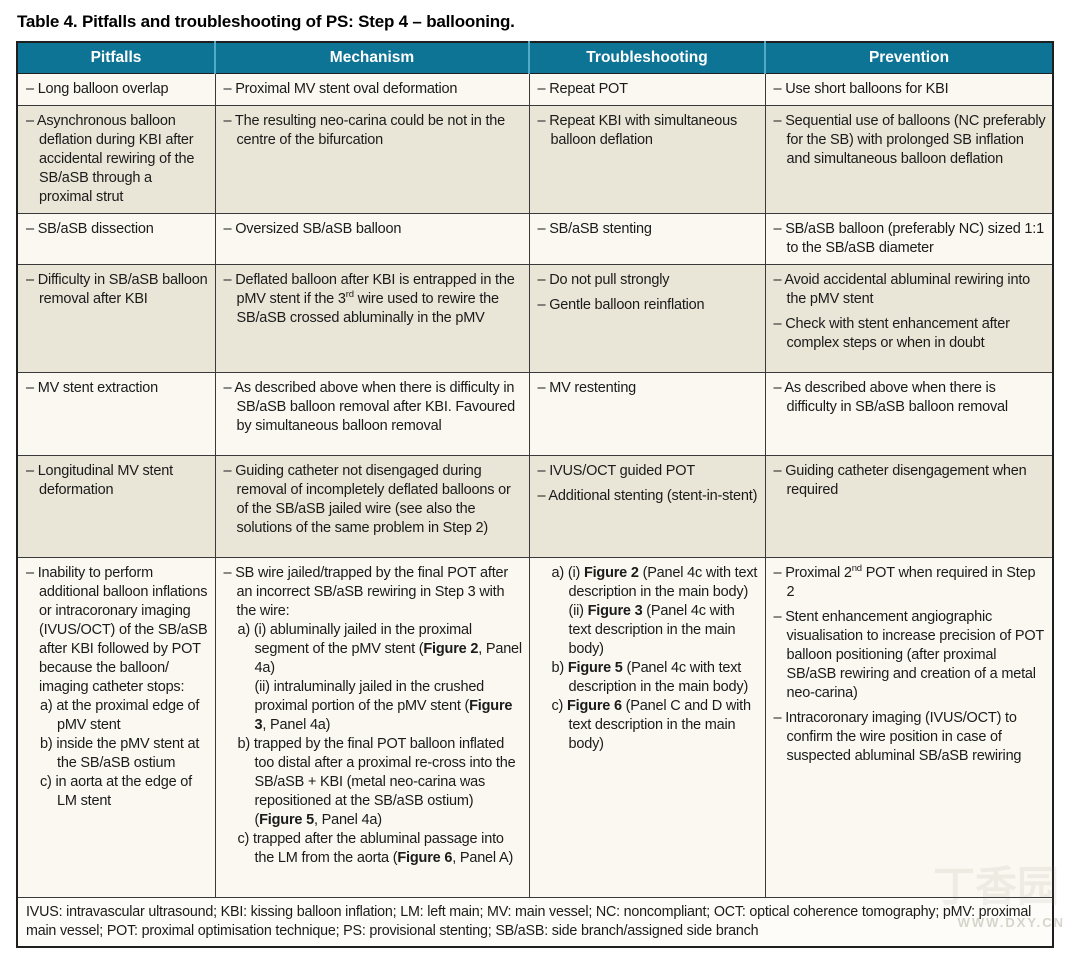  Describe the element at coordinates (647, 89) in the screenshot. I see `cell-troubleshooting: – Repeat POT` at that location.